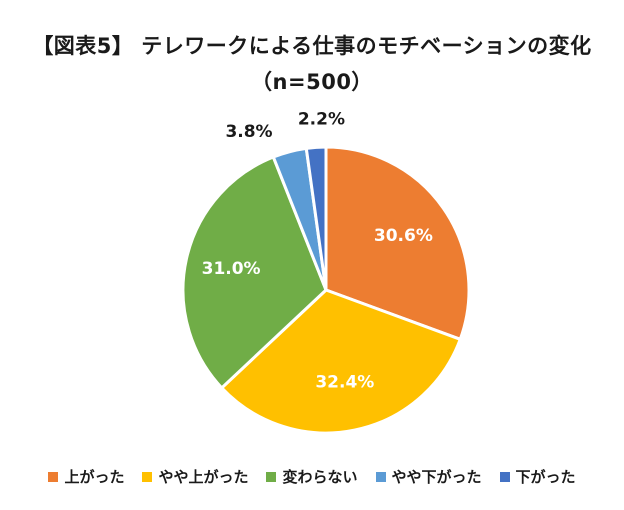  I want to click on data-label-5: 2.2%, so click(321, 119).